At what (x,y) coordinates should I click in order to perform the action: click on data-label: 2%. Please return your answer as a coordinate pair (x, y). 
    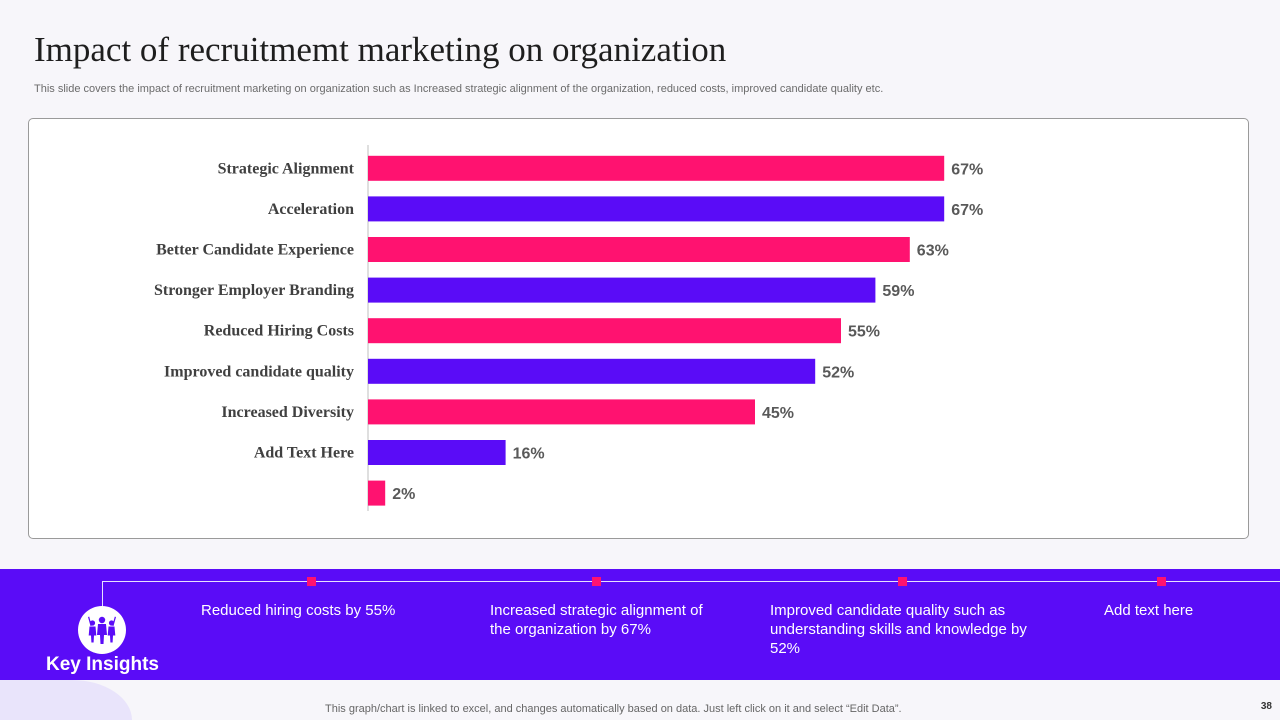
    Looking at the image, I should click on (403, 494).